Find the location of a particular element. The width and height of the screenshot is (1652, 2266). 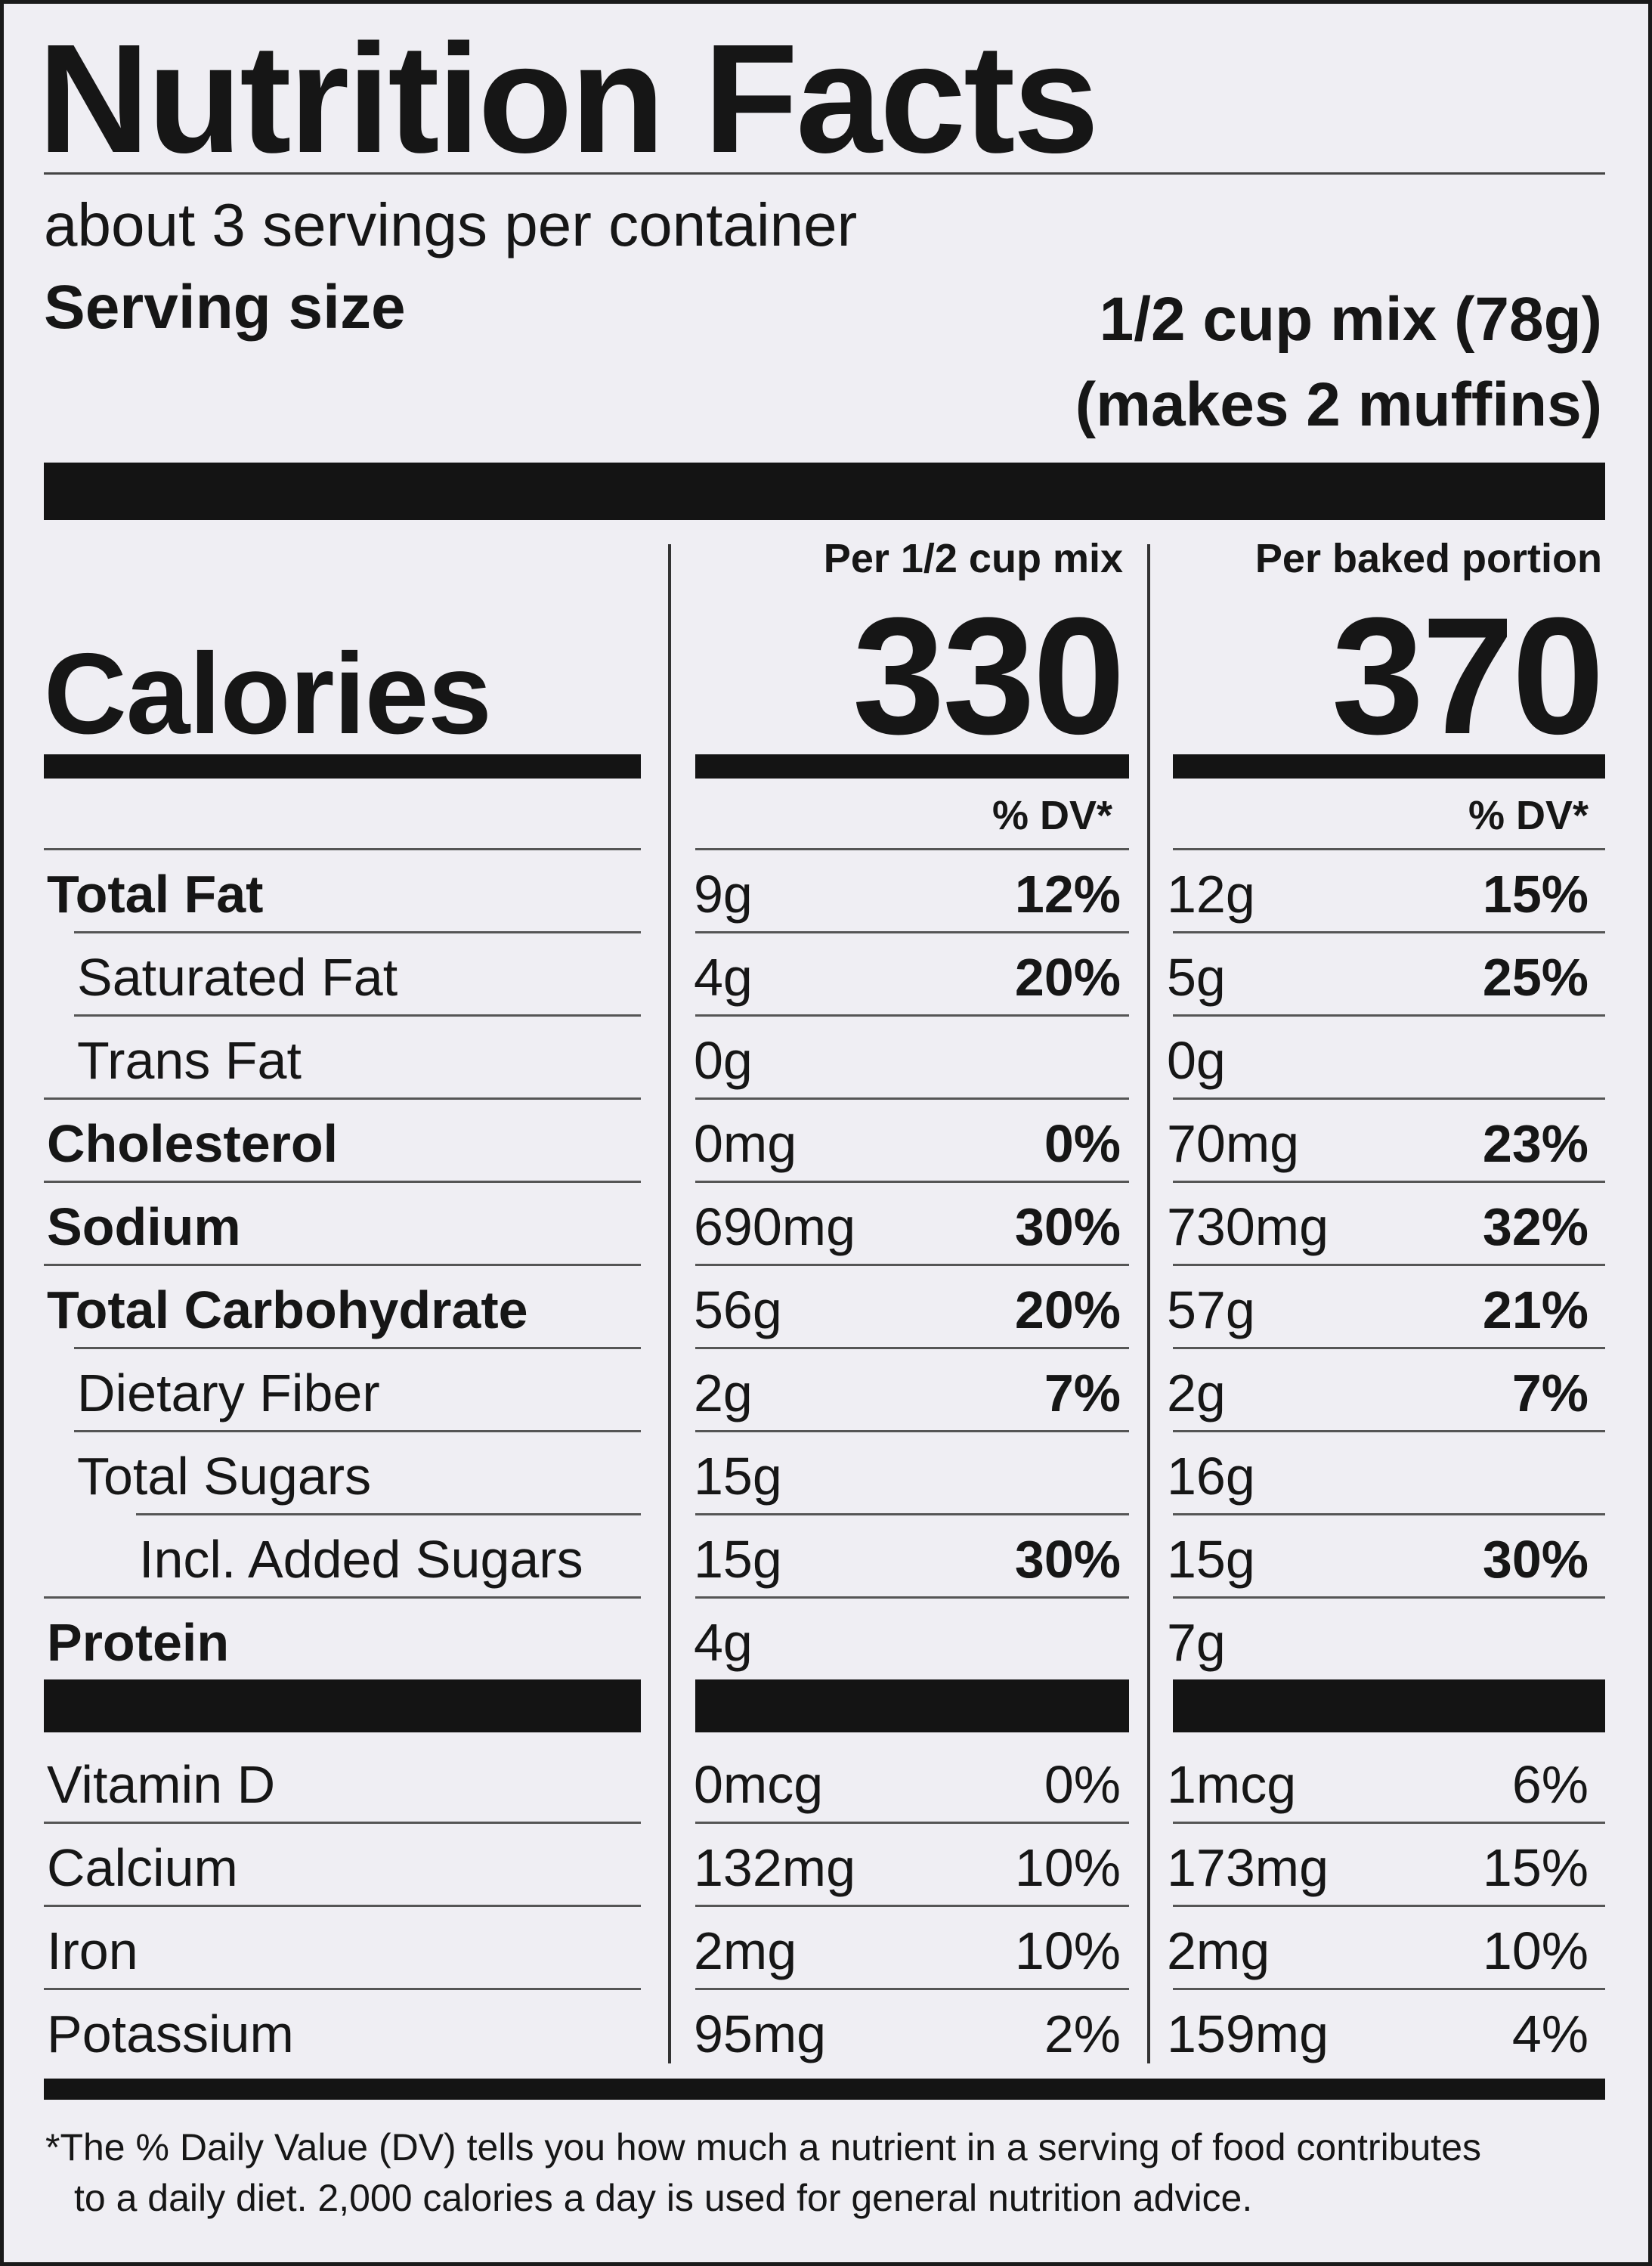

nutrient-name: Protein is located at coordinates (138, 1642).